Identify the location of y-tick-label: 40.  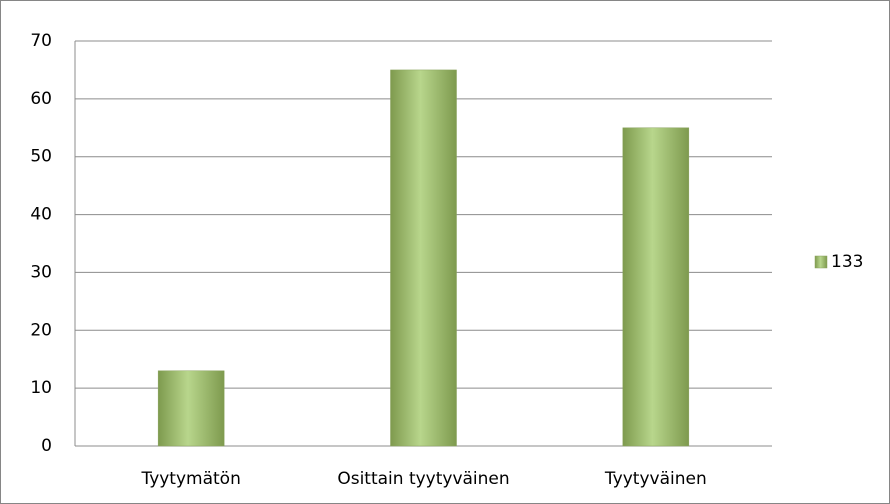
(41, 215).